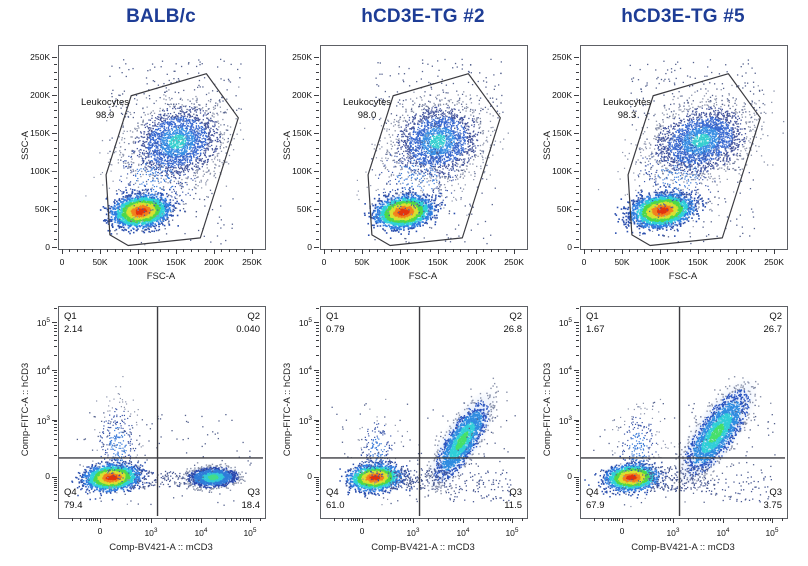 The width and height of the screenshot is (808, 566). Describe the element at coordinates (595, 499) in the screenshot. I see `quadrant-label-q4: Q4 67.9` at that location.